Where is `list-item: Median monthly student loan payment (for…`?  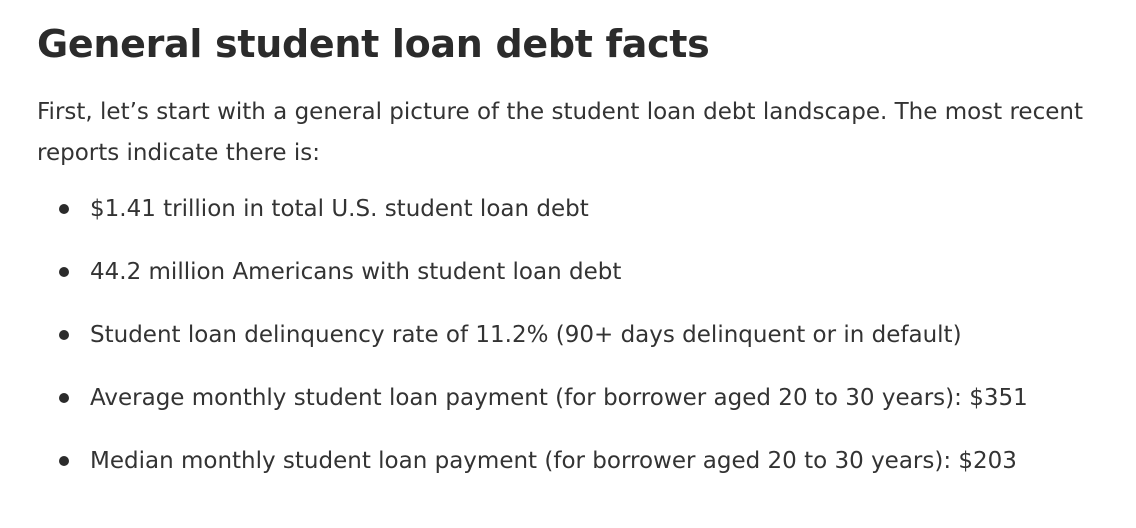 list-item: Median monthly student loan payment (for… is located at coordinates (577, 461).